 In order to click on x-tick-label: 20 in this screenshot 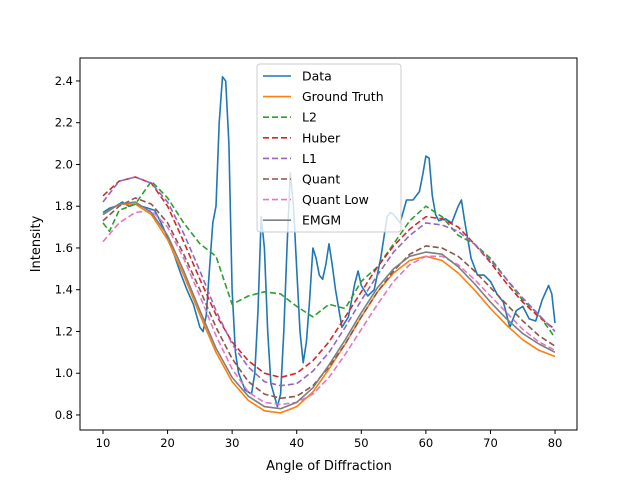, I will do `click(167, 443)`.